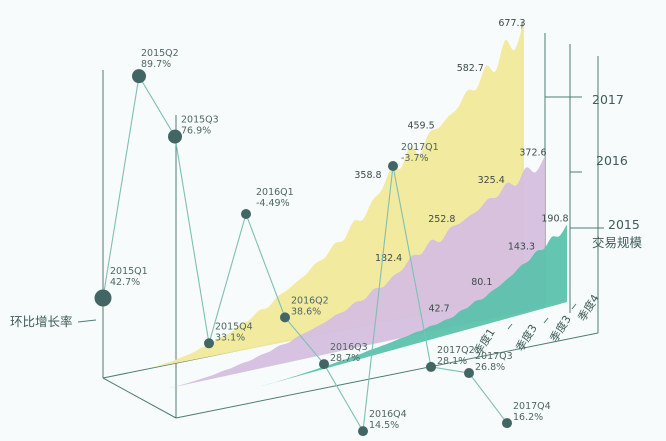 The height and width of the screenshot is (441, 666). Describe the element at coordinates (285, 317) in the screenshot. I see `growth-point-2016Q2` at that location.